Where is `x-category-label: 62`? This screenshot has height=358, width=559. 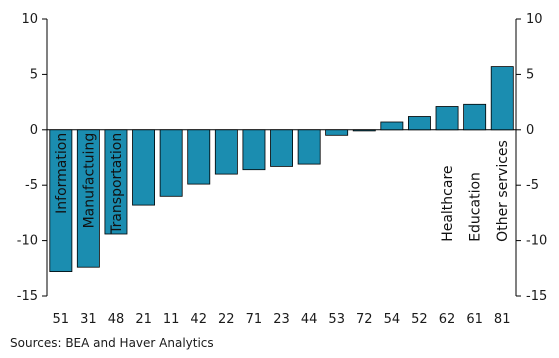
x-category-label: 62 is located at coordinates (447, 319).